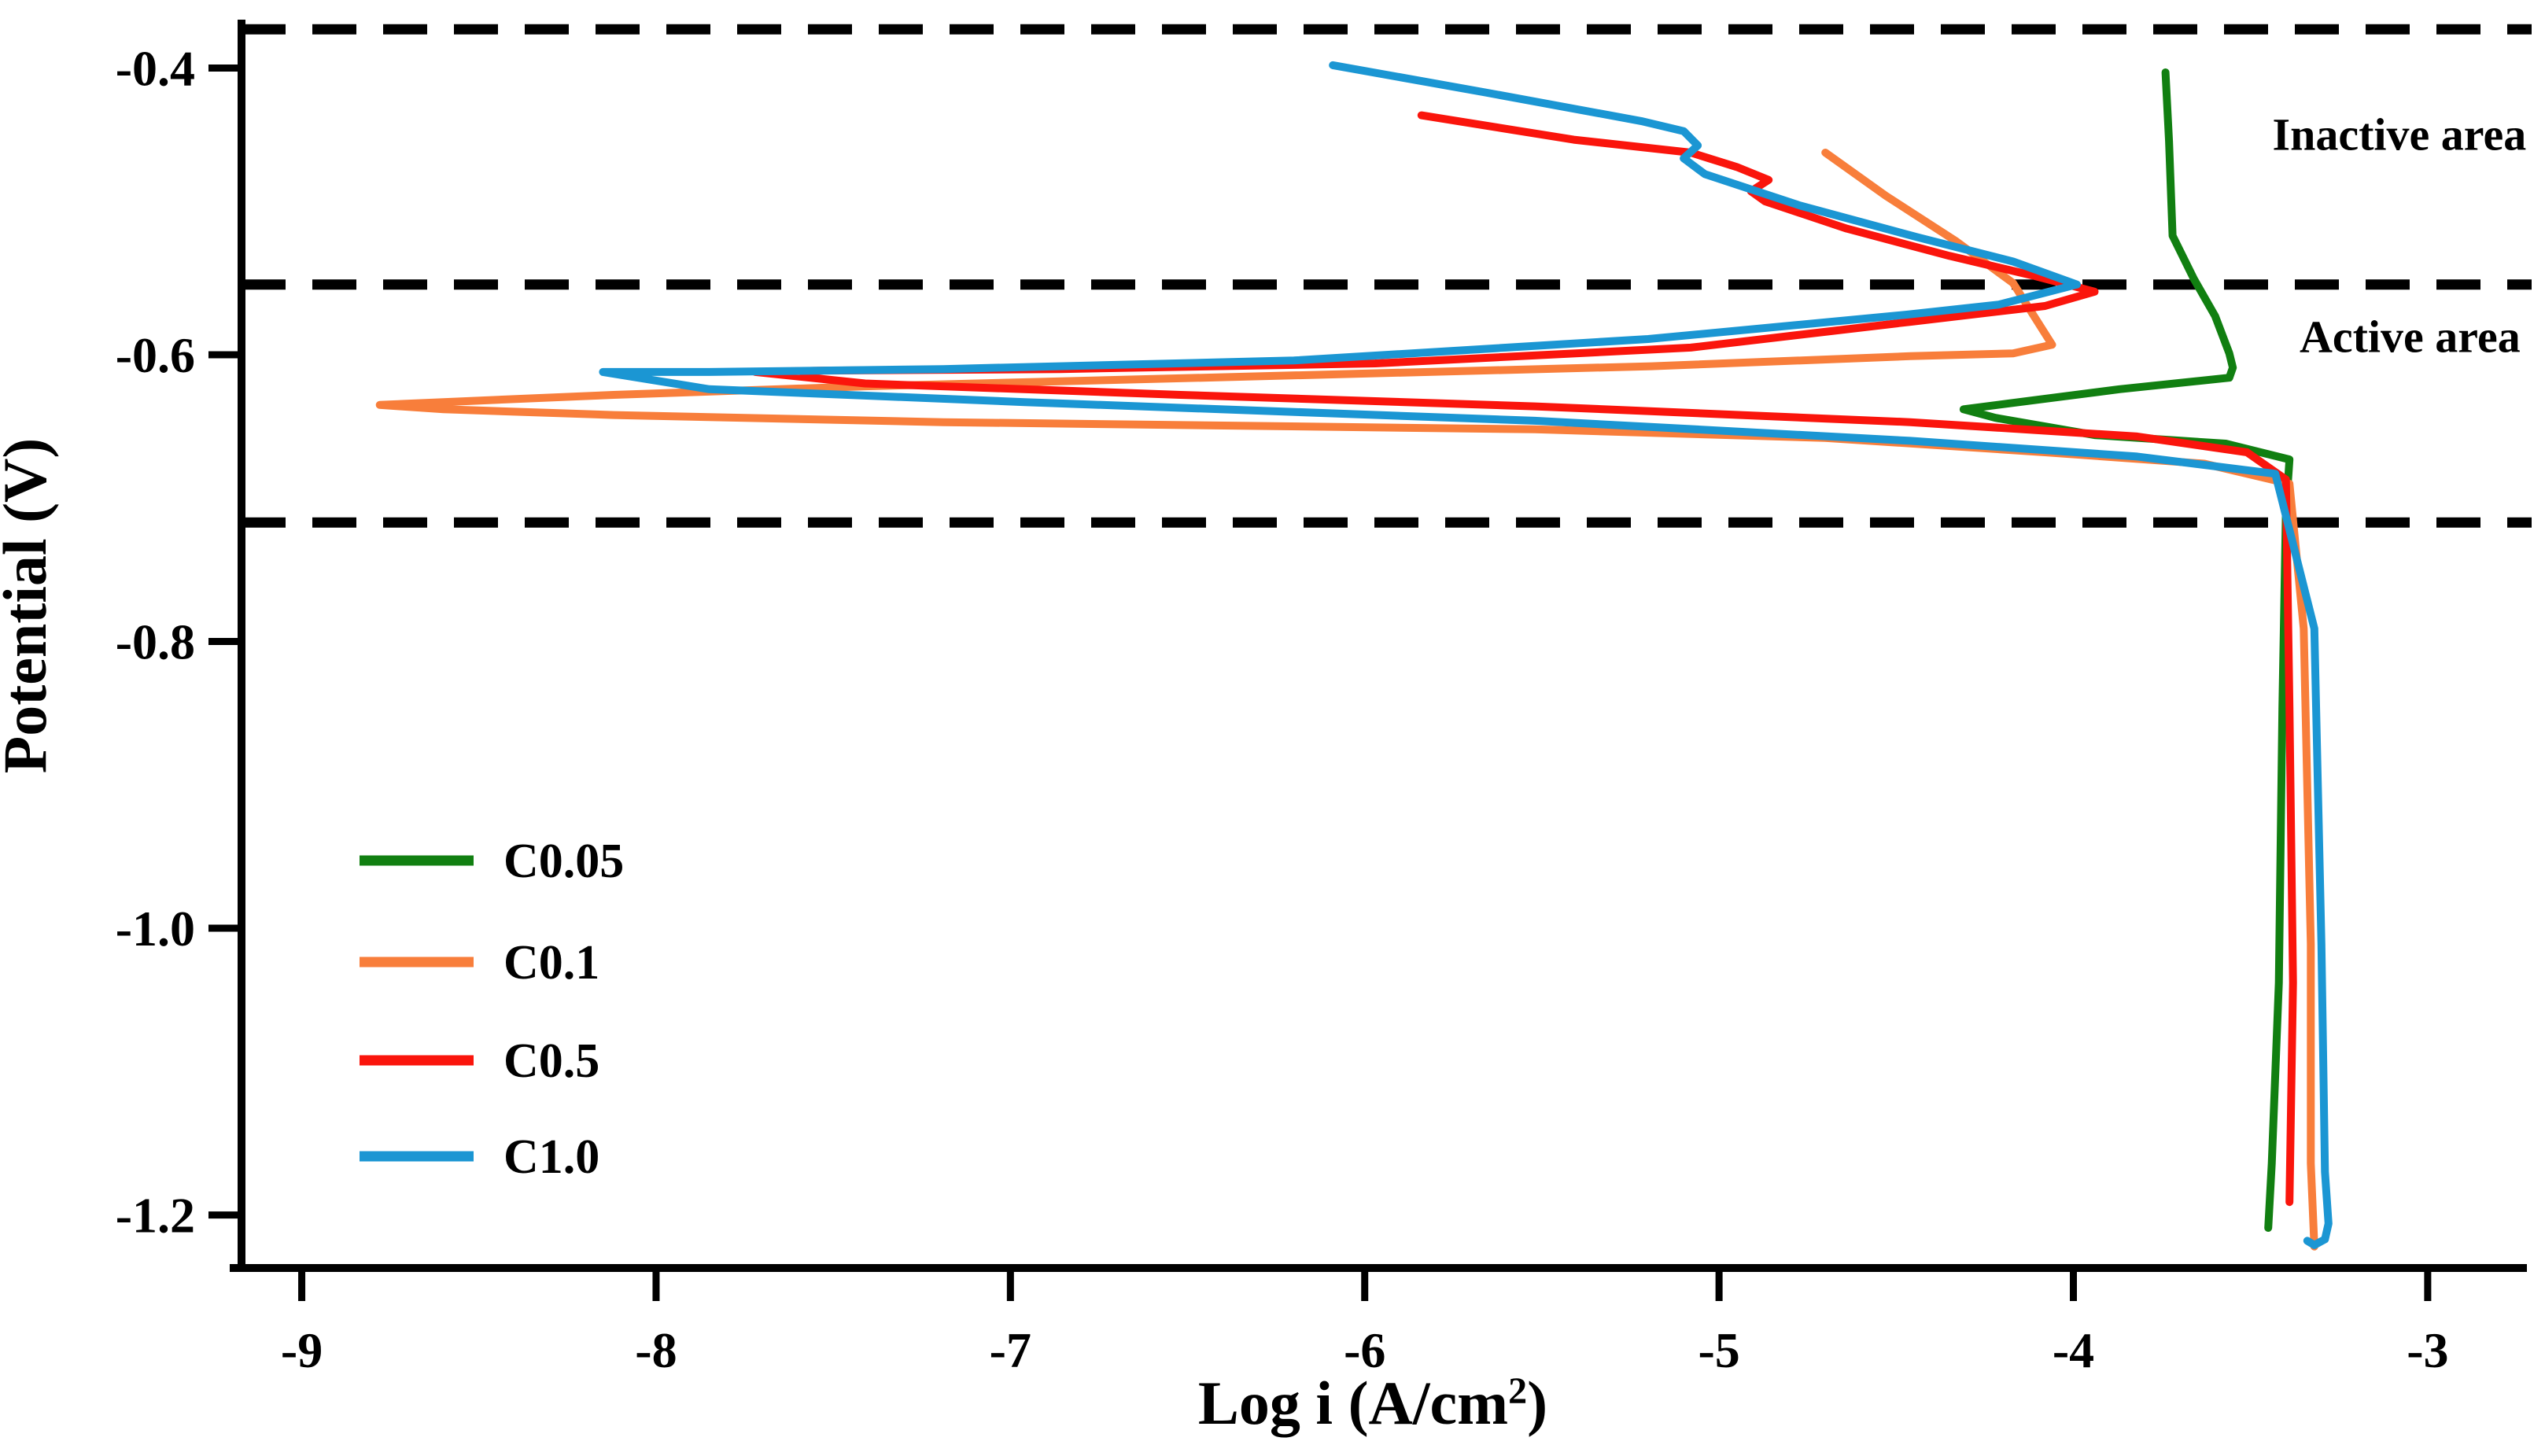 This screenshot has width=2545, height=1456. Describe the element at coordinates (479, 1157) in the screenshot. I see `legend-item-C1.0: C1.0` at that location.